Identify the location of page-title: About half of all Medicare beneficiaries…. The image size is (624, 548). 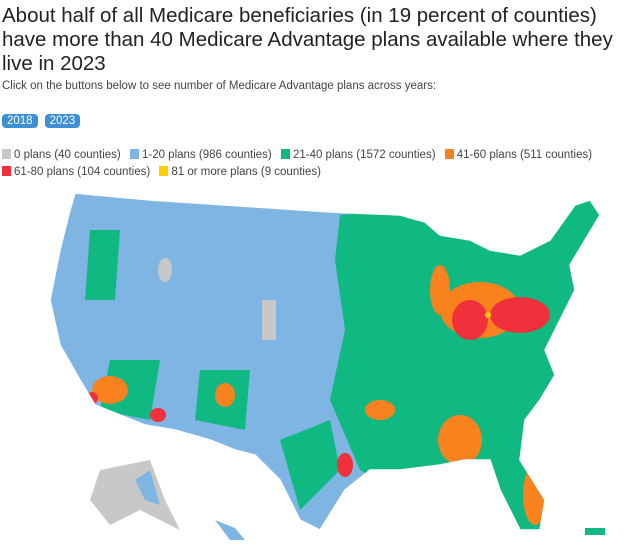
(307, 39).